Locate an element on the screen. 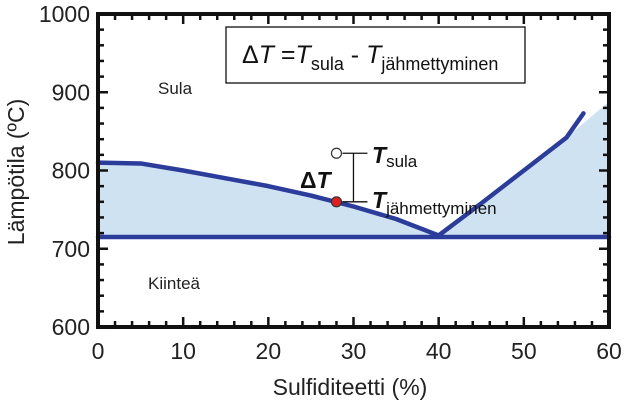 The width and height of the screenshot is (637, 406). formula-t: T is located at coordinates (267, 55).